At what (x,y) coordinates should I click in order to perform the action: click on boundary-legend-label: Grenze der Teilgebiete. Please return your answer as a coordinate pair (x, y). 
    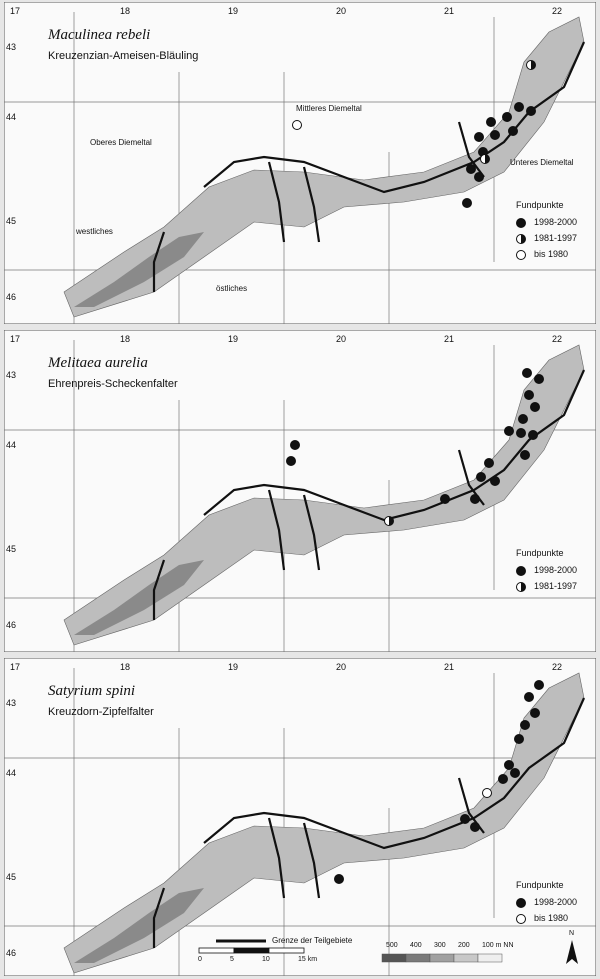
    Looking at the image, I should click on (312, 940).